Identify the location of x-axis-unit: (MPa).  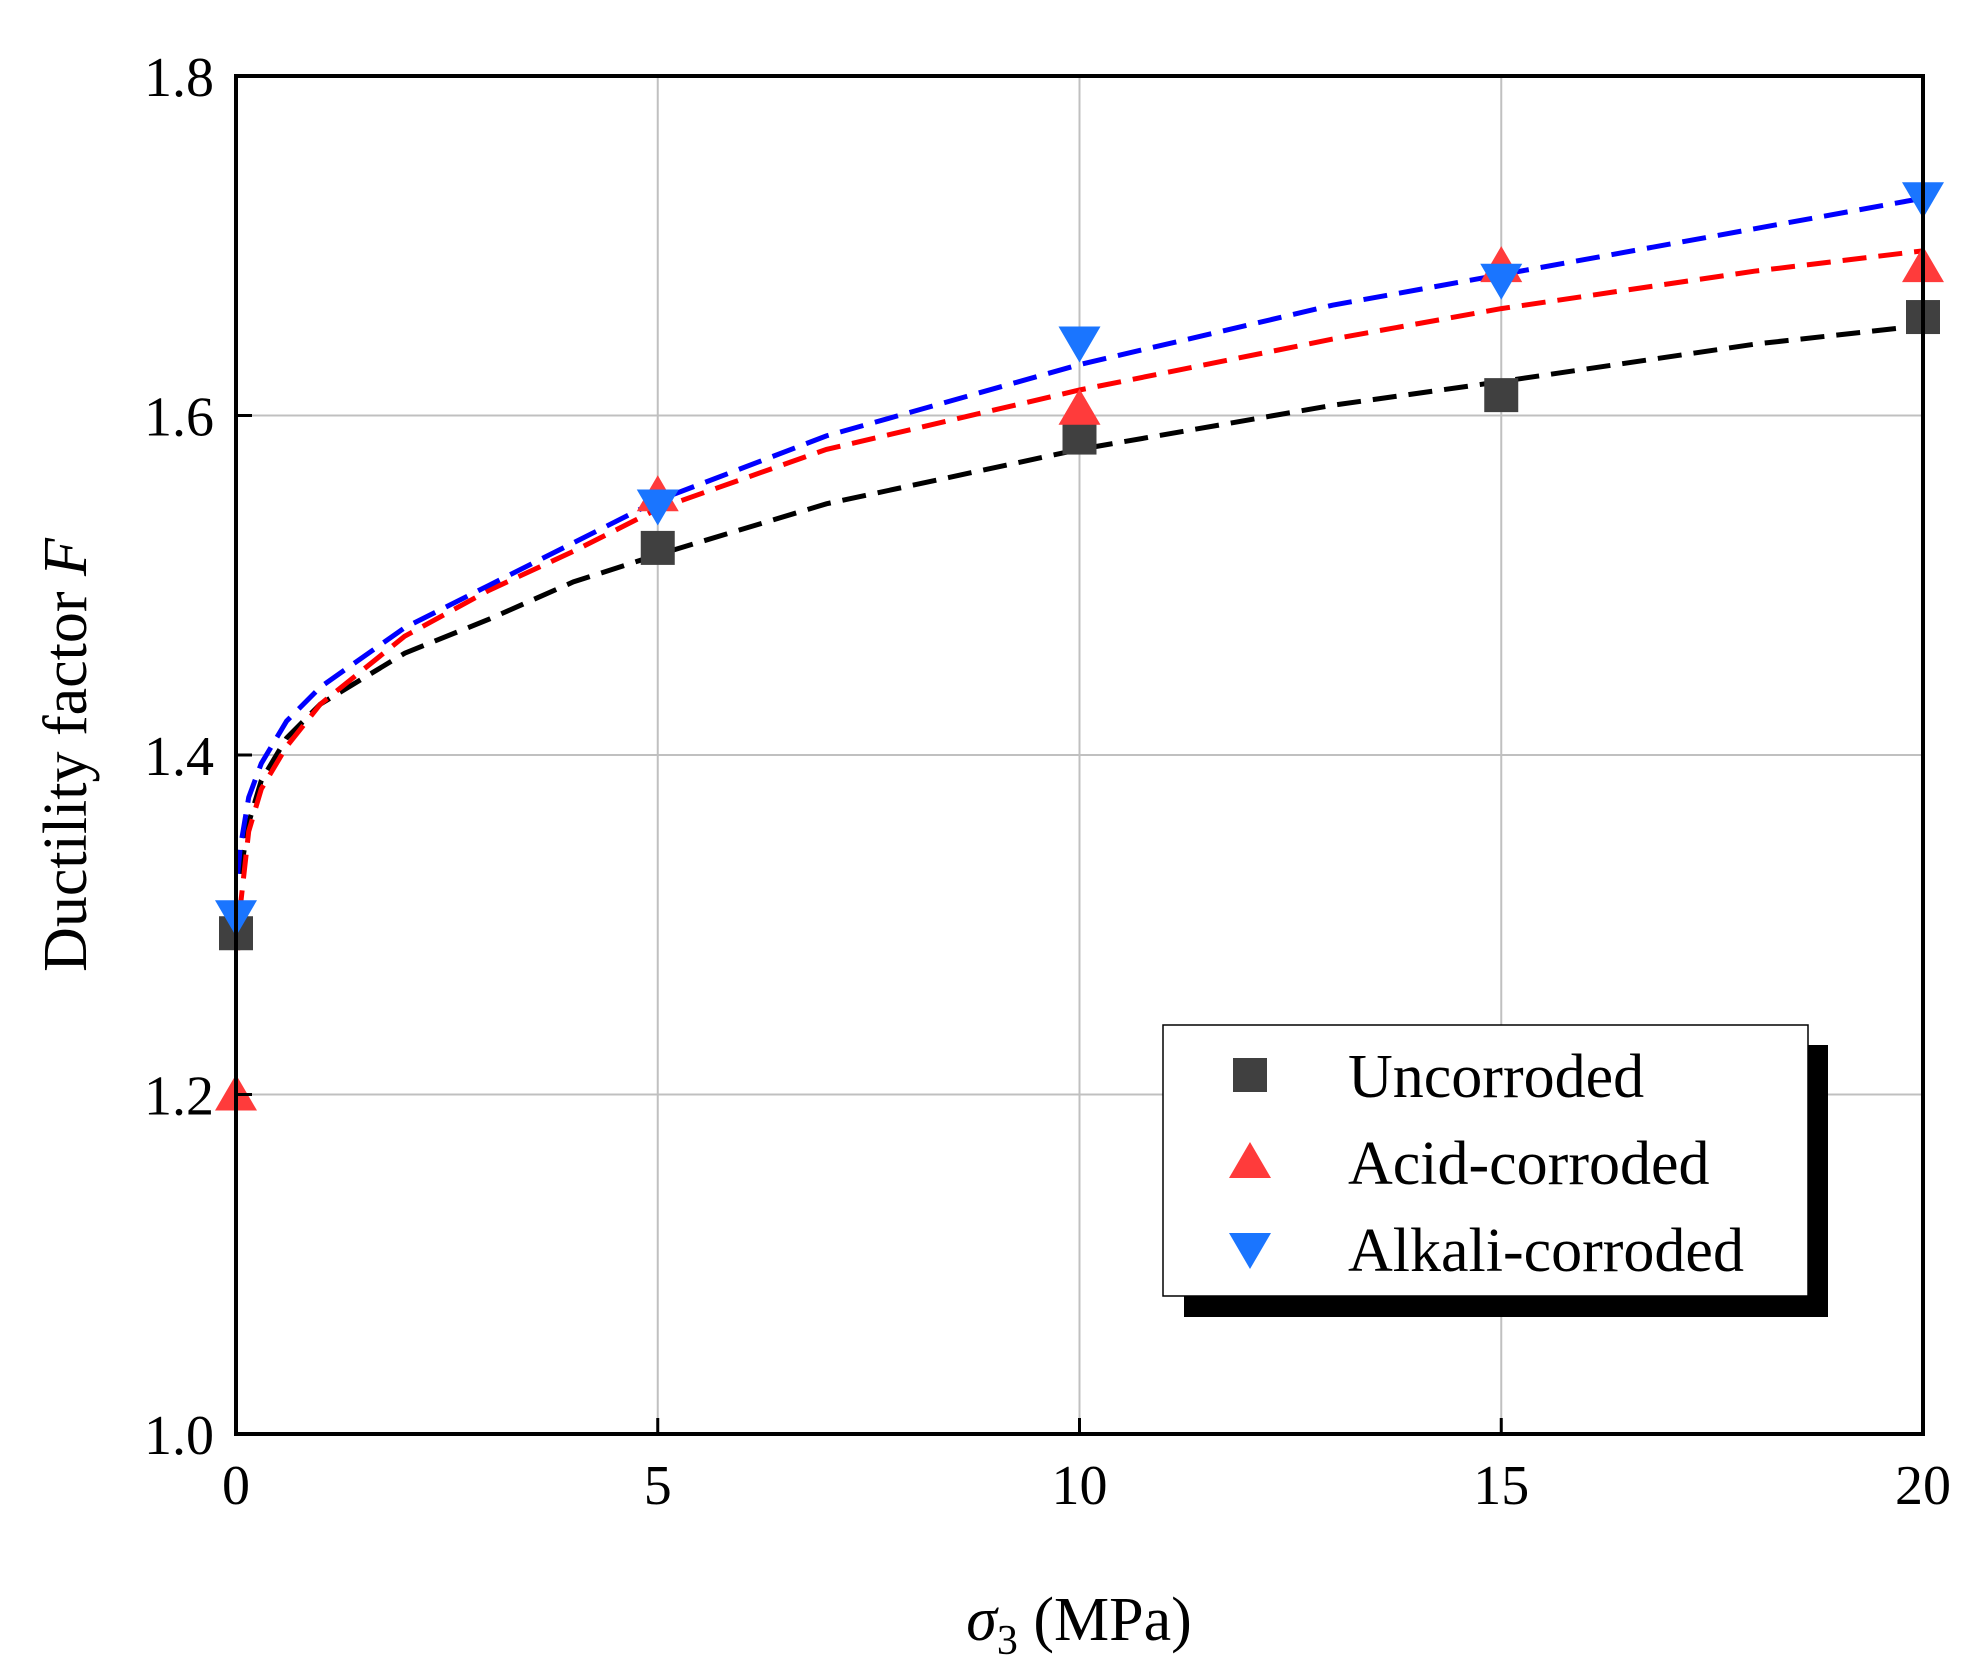
(1105, 1620).